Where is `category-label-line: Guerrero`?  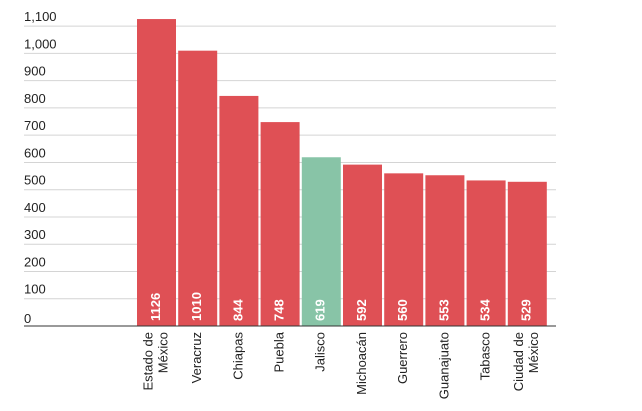
category-label-line: Guerrero is located at coordinates (402, 358).